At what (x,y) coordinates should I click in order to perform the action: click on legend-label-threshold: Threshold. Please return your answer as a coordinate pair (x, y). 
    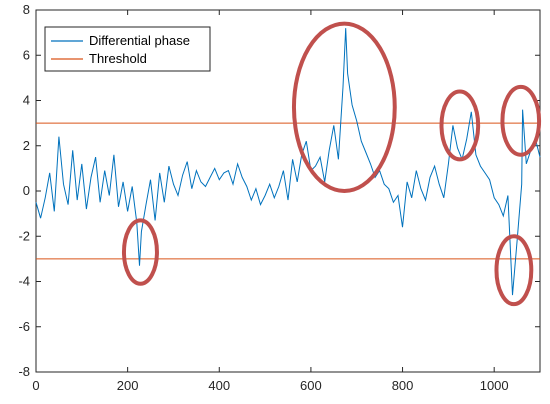
    Looking at the image, I should click on (118, 58).